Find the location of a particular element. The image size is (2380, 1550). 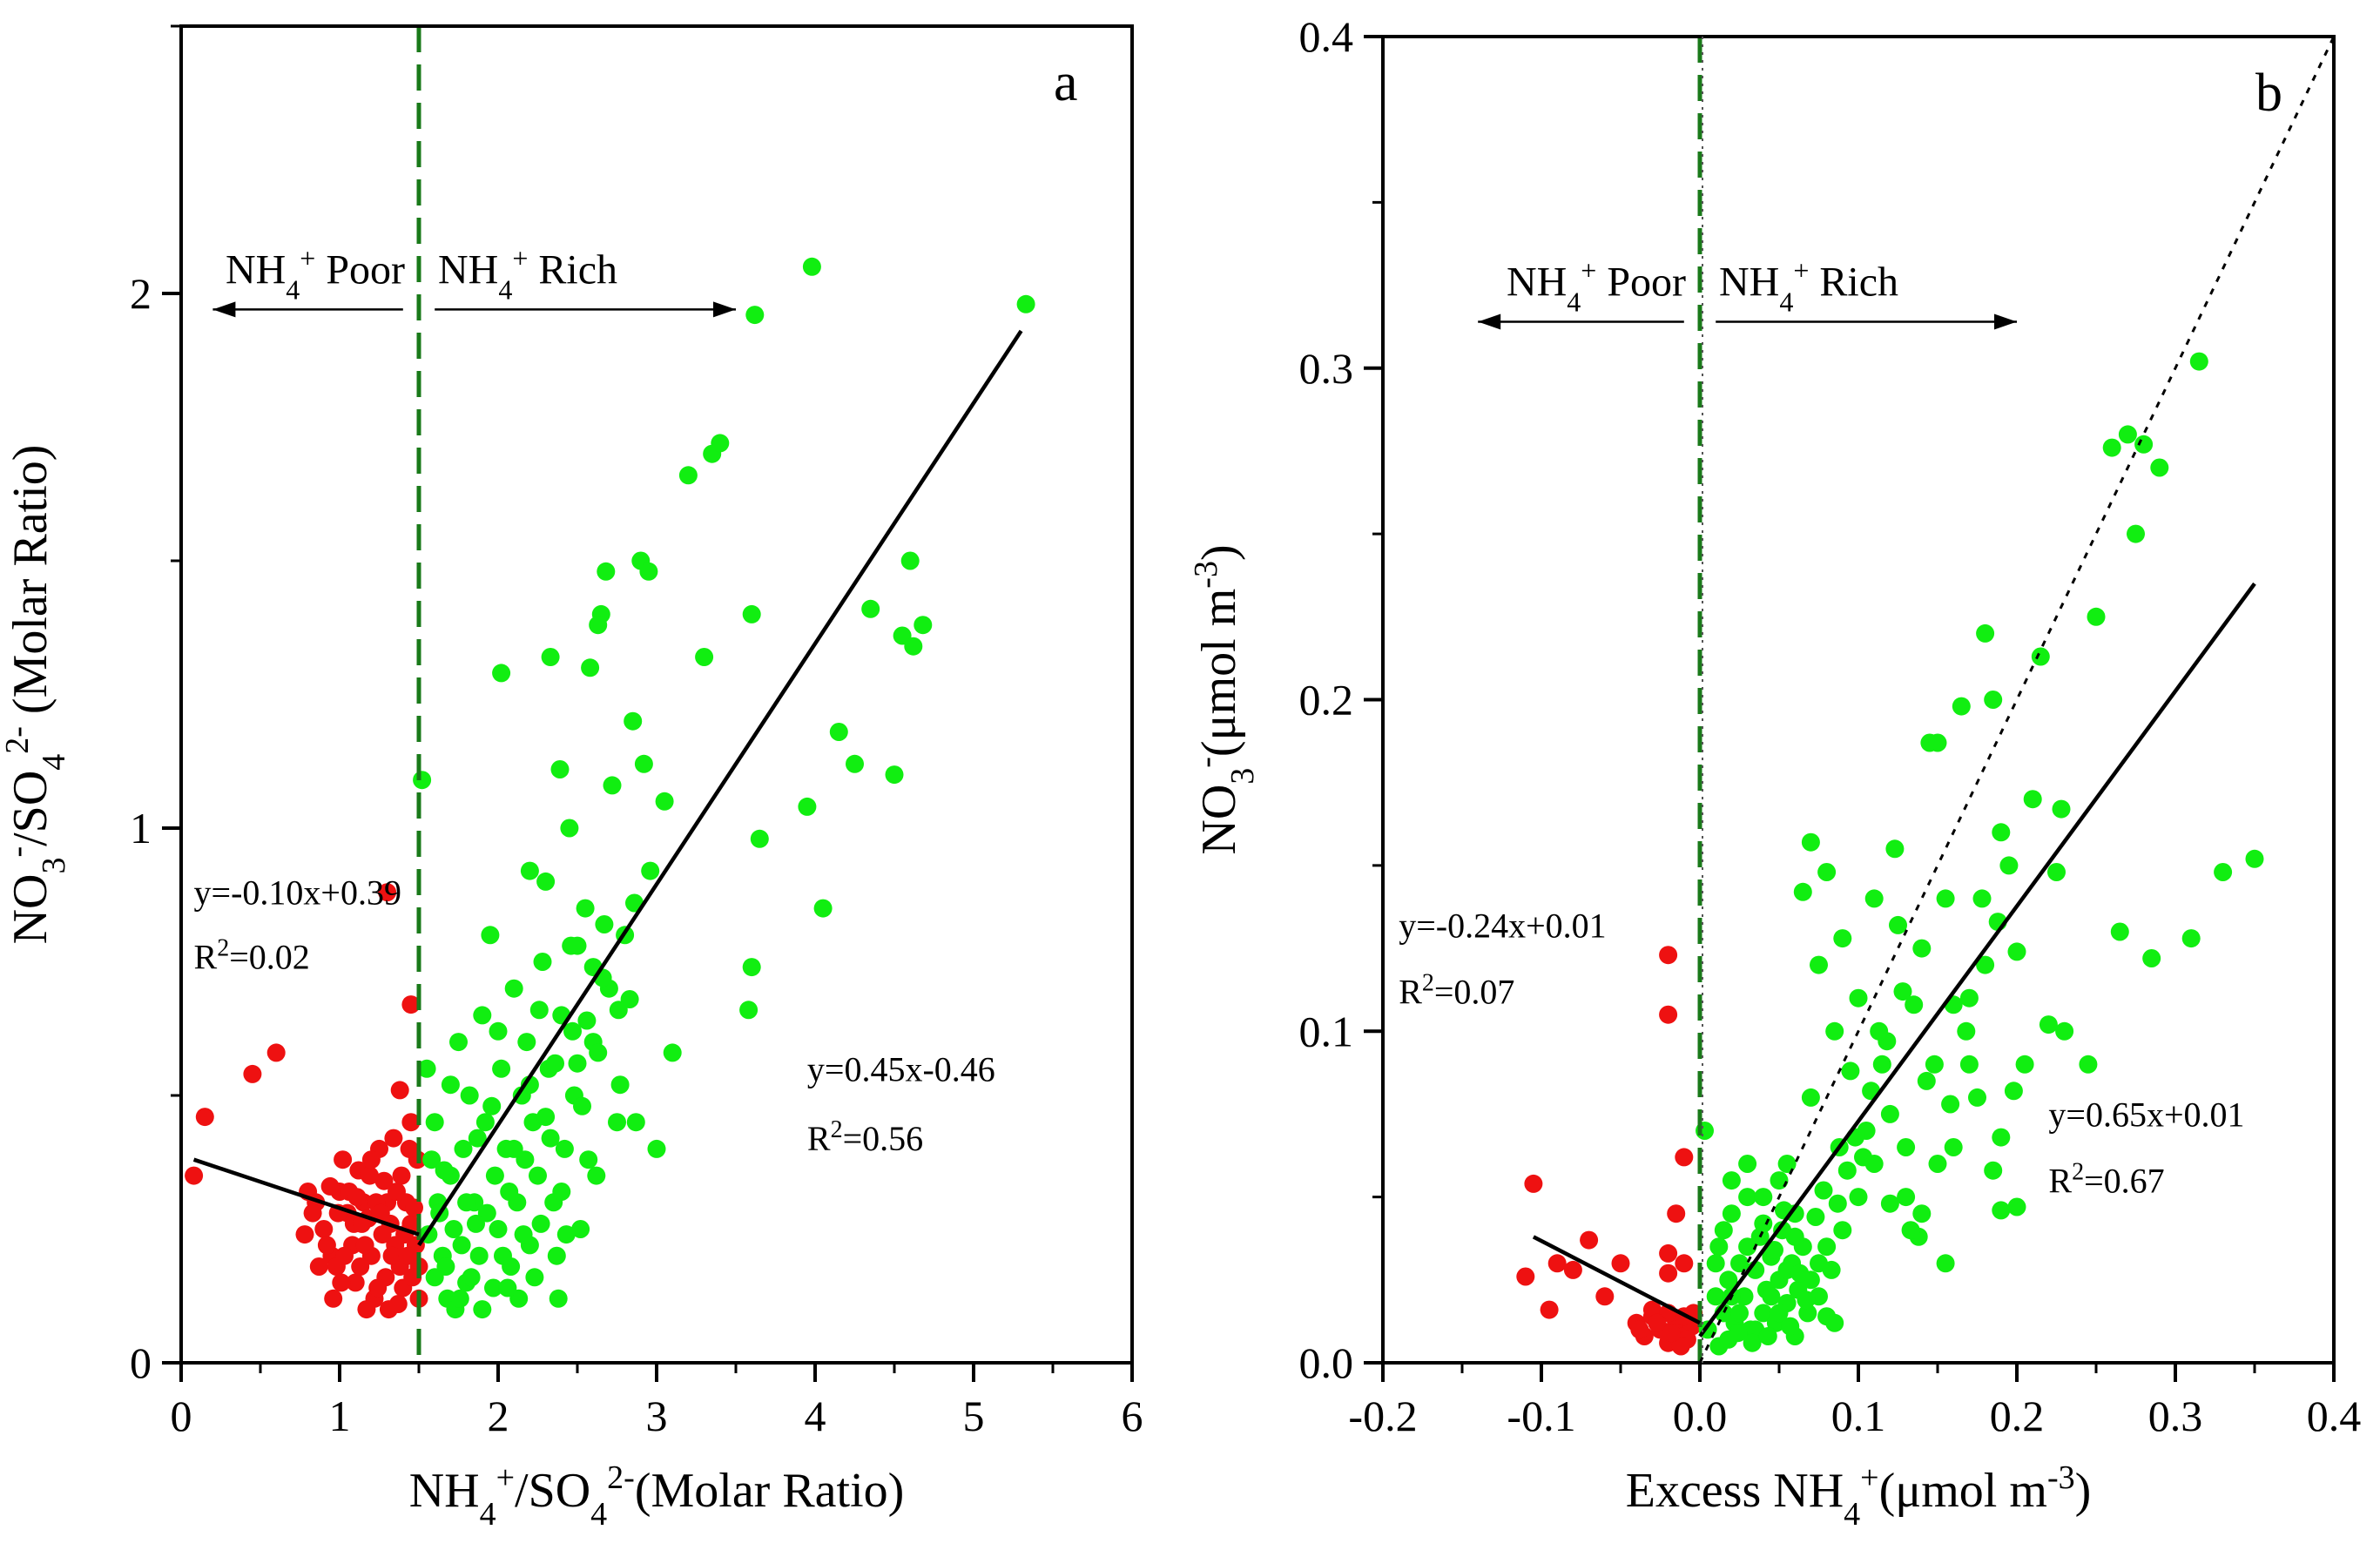

panel-b-y-tick-label-3: 0.3 is located at coordinates (1326, 368).